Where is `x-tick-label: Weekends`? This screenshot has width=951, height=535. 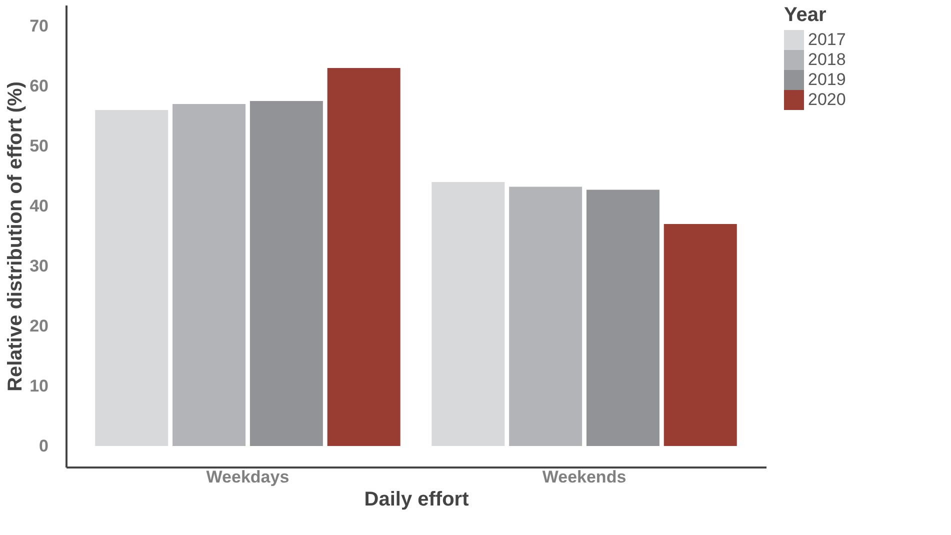
x-tick-label: Weekends is located at coordinates (584, 477).